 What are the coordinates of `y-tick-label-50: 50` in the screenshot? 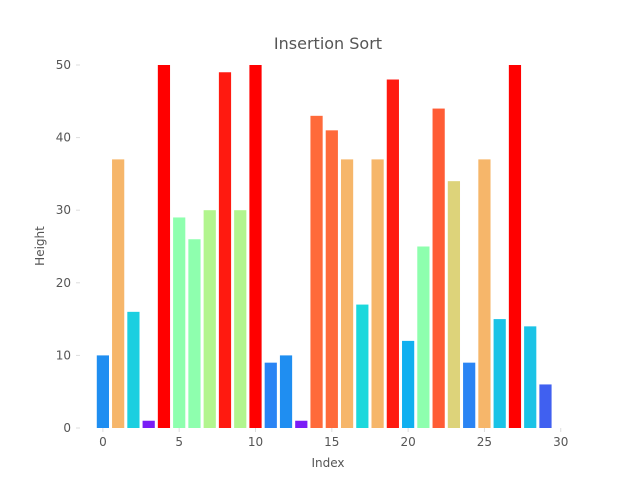 It's located at (63, 65).